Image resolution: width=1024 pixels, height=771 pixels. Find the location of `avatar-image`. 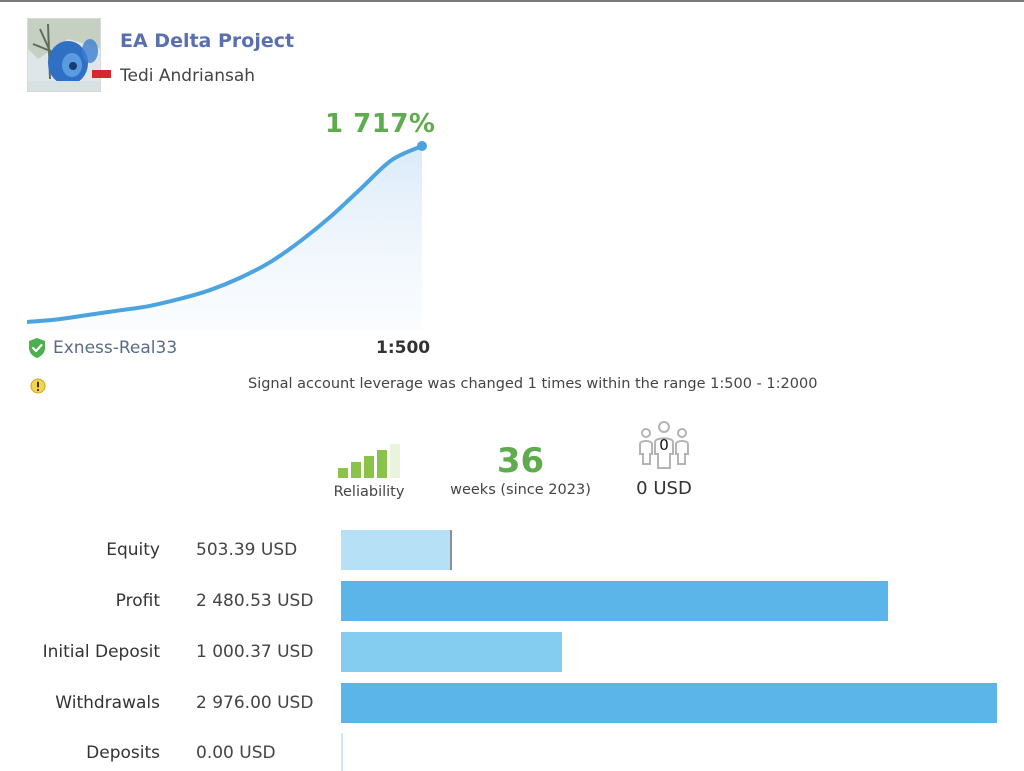

avatar-image is located at coordinates (64, 55).